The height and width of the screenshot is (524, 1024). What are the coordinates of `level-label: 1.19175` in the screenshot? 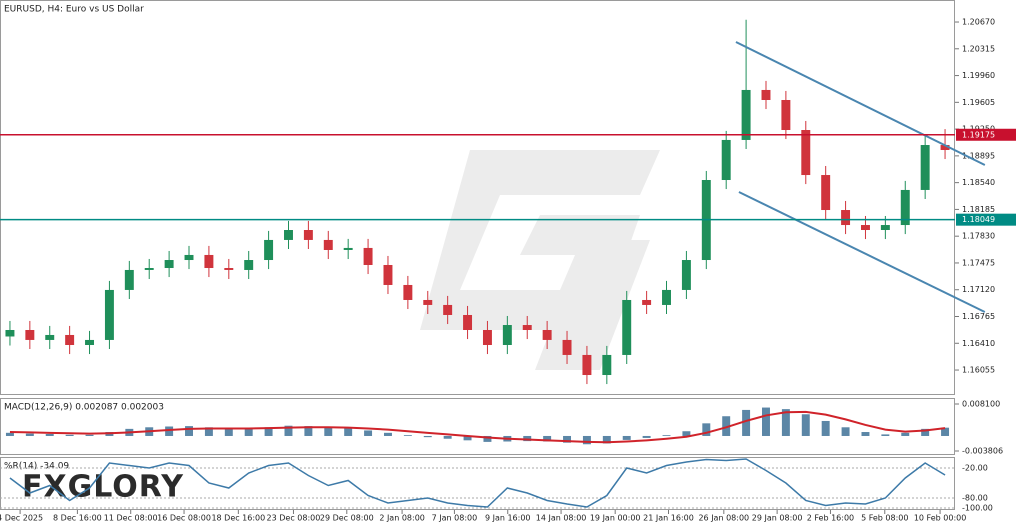 It's located at (978, 134).